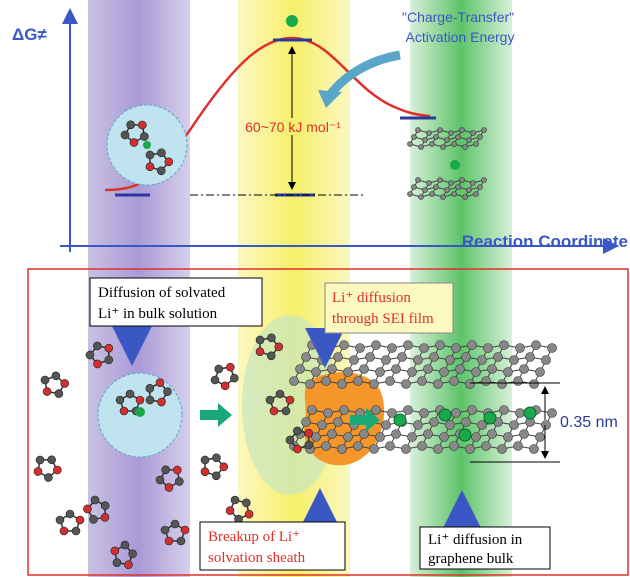  Describe the element at coordinates (490, 418) in the screenshot. I see `li-ion` at that location.